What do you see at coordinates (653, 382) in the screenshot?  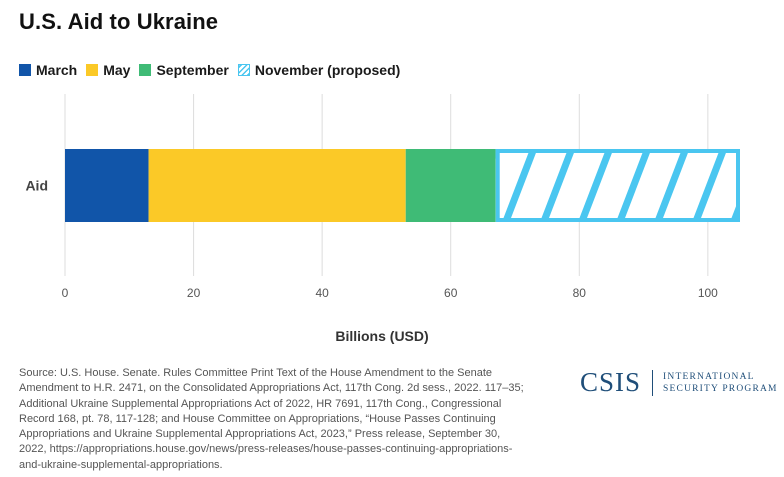 I see `logo-divider` at bounding box center [653, 382].